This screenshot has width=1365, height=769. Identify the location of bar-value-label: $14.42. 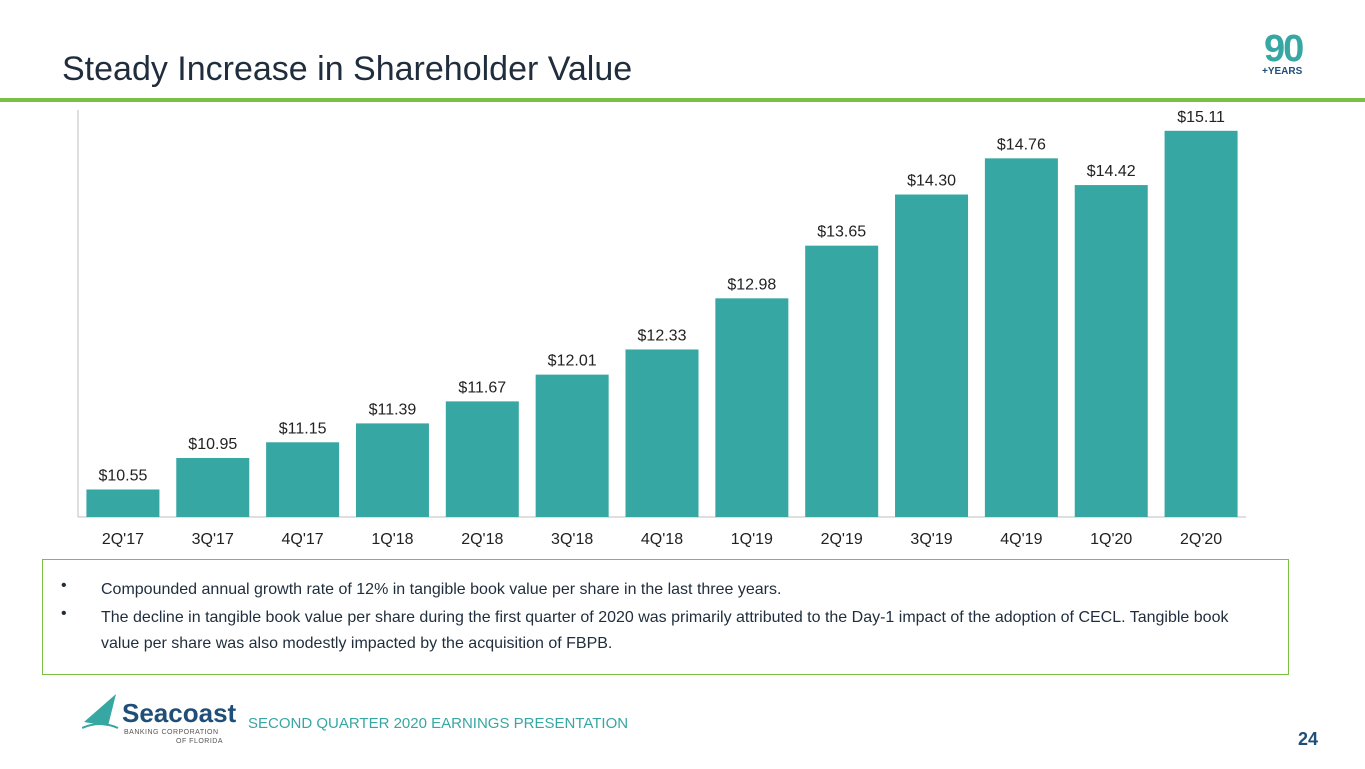
(1111, 171).